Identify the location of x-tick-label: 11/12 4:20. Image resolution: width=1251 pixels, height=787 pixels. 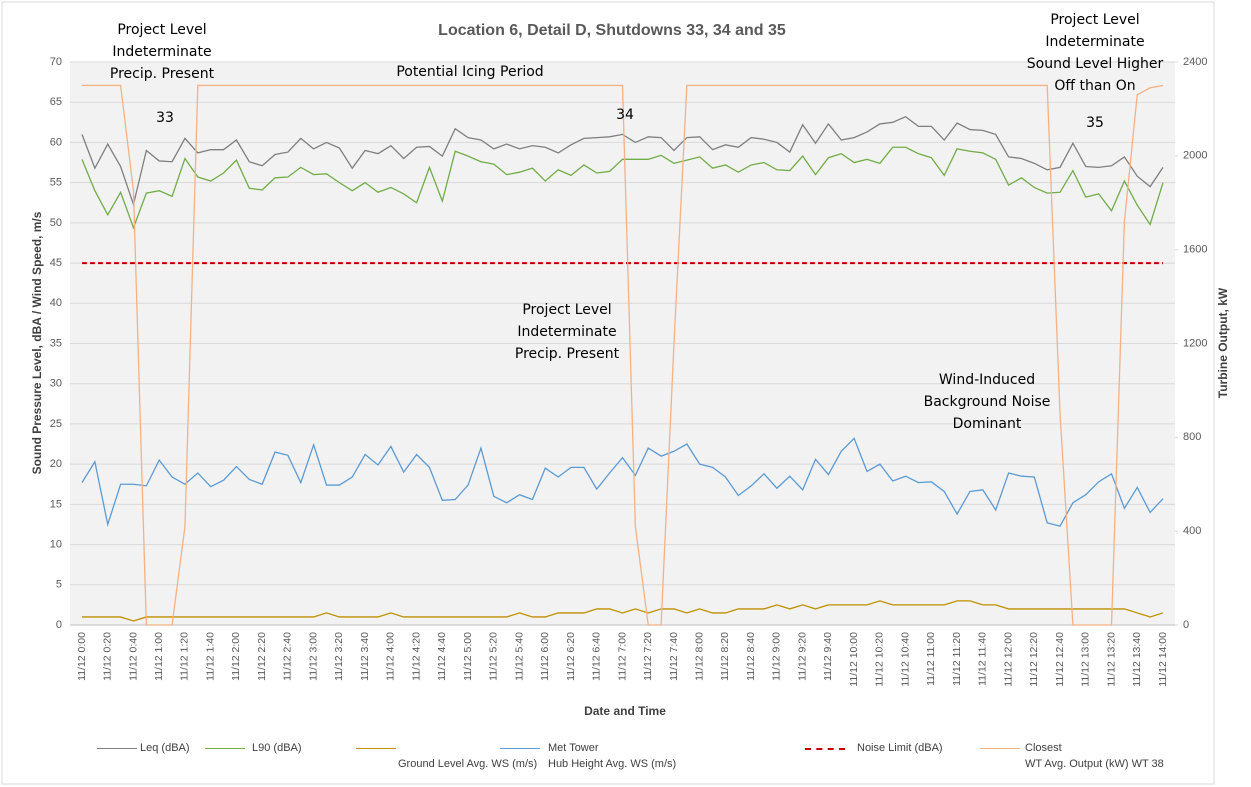
(416, 656).